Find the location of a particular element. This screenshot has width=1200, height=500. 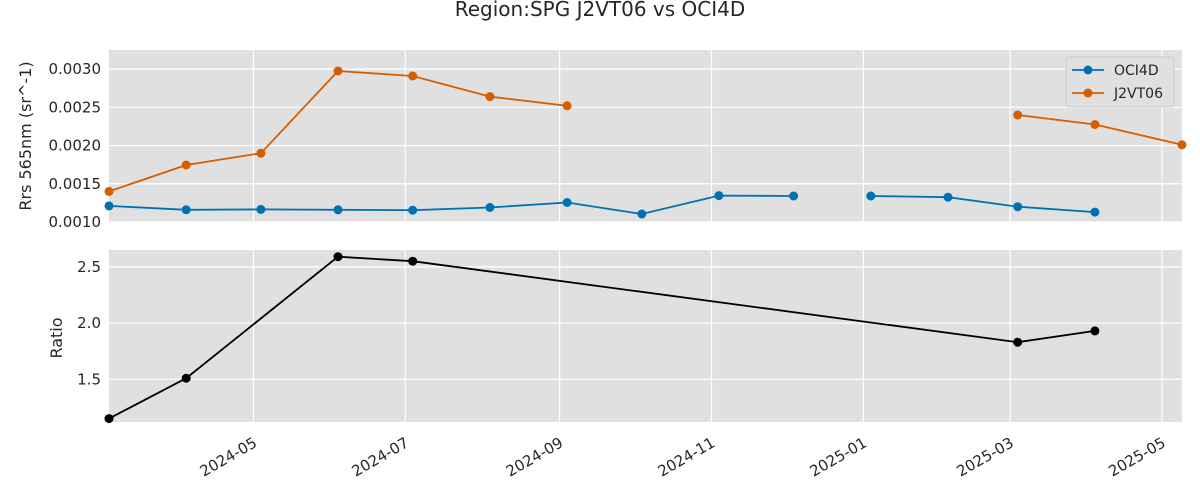

y-tick-label: 0.0030 is located at coordinates (75, 69).